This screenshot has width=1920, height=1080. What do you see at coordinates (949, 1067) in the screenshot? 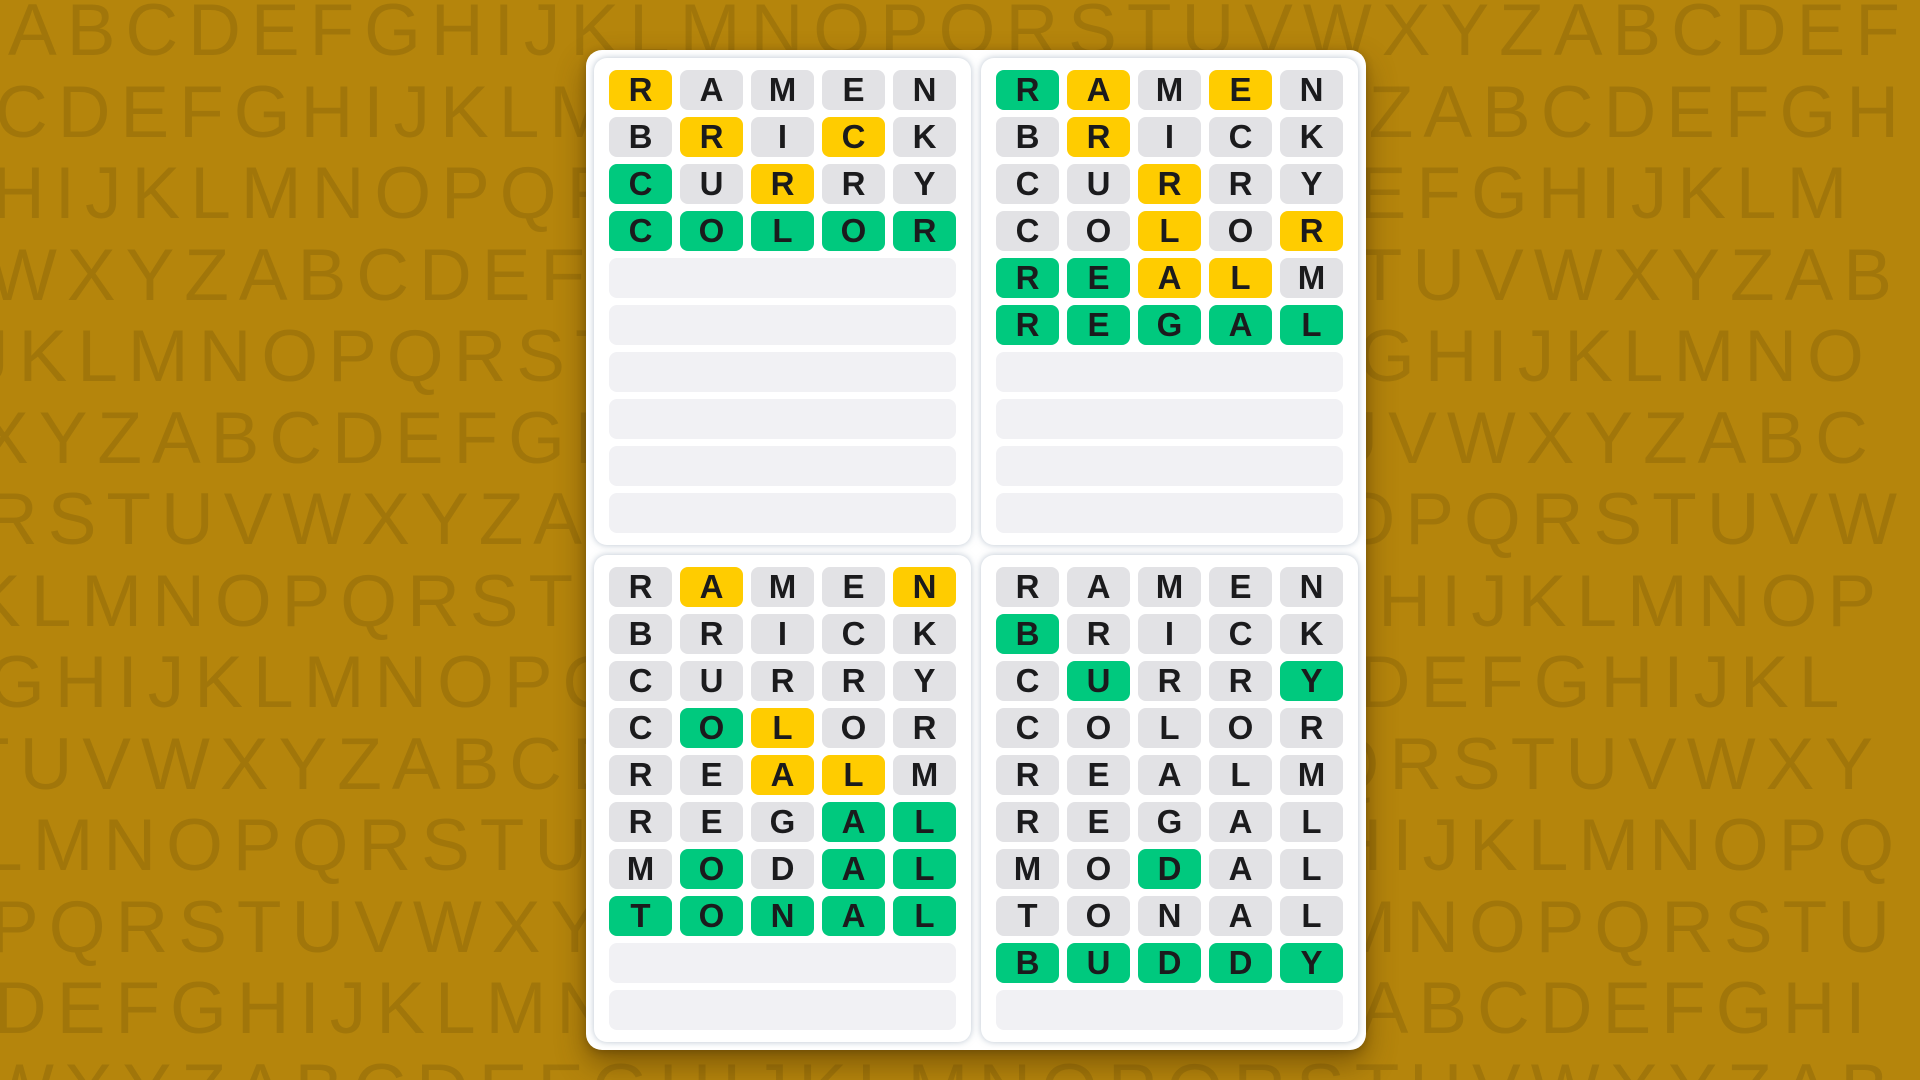
I see `background-letter-row: WXYZABCDEFGHIJKLMNOPQRSTUVWXYZAB` at bounding box center [949, 1067].